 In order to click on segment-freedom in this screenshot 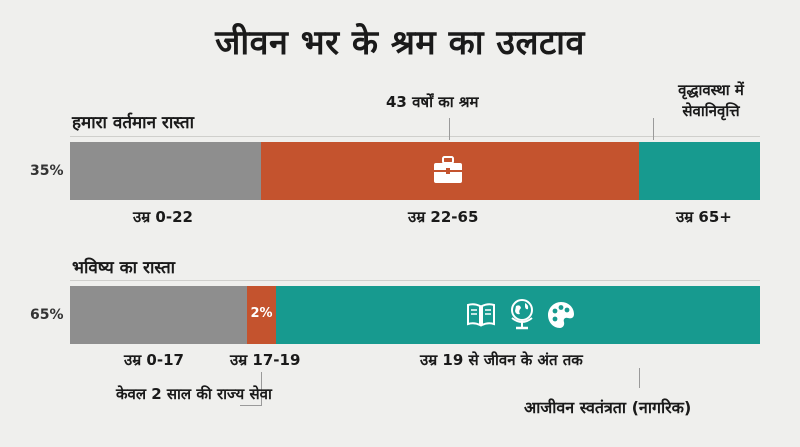, I will do `click(518, 315)`.